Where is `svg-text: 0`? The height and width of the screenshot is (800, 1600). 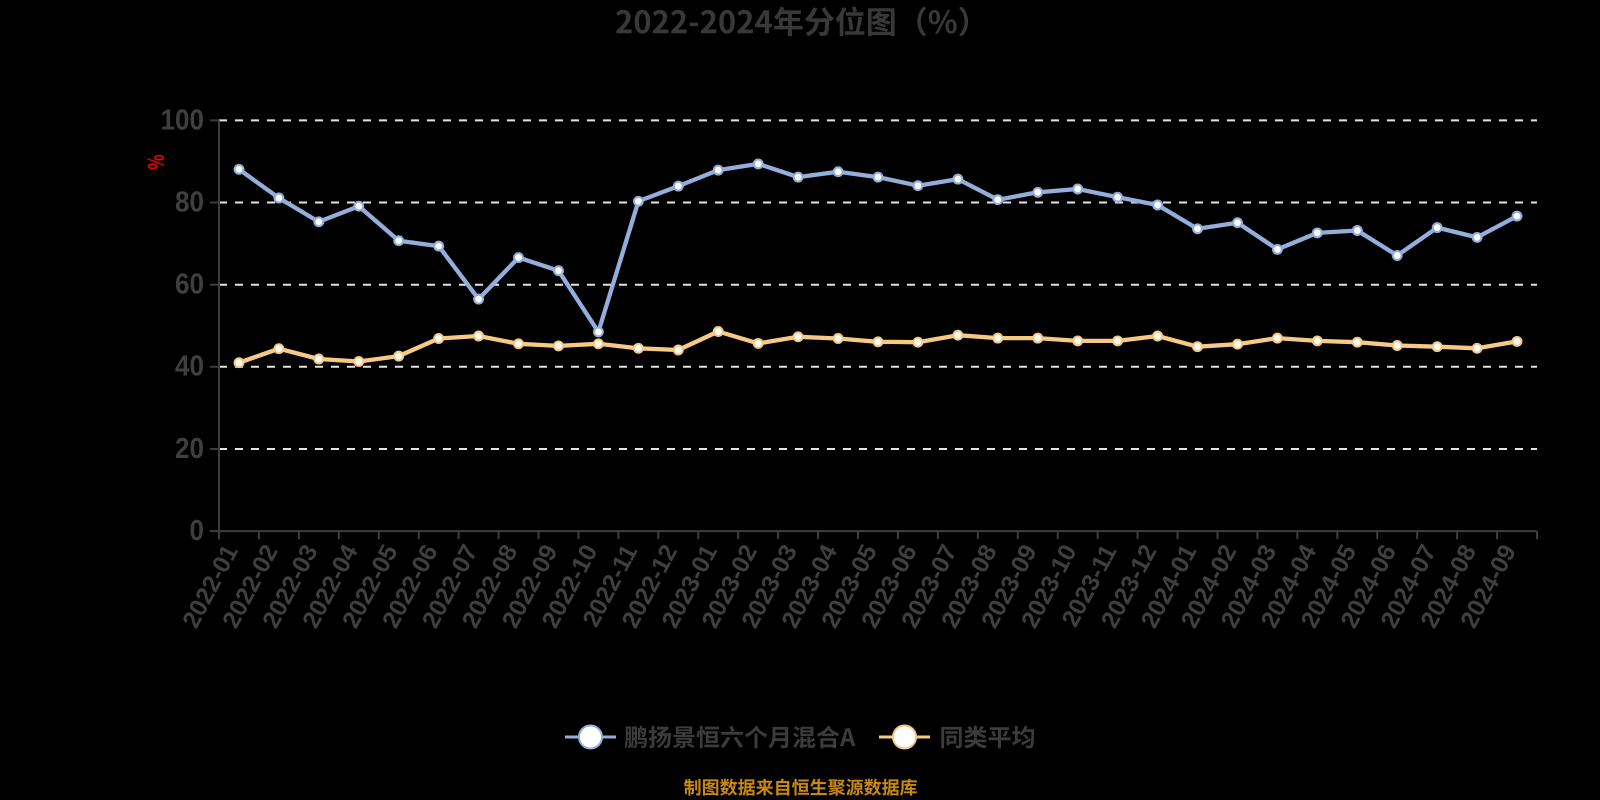 svg-text: 0 is located at coordinates (197, 531).